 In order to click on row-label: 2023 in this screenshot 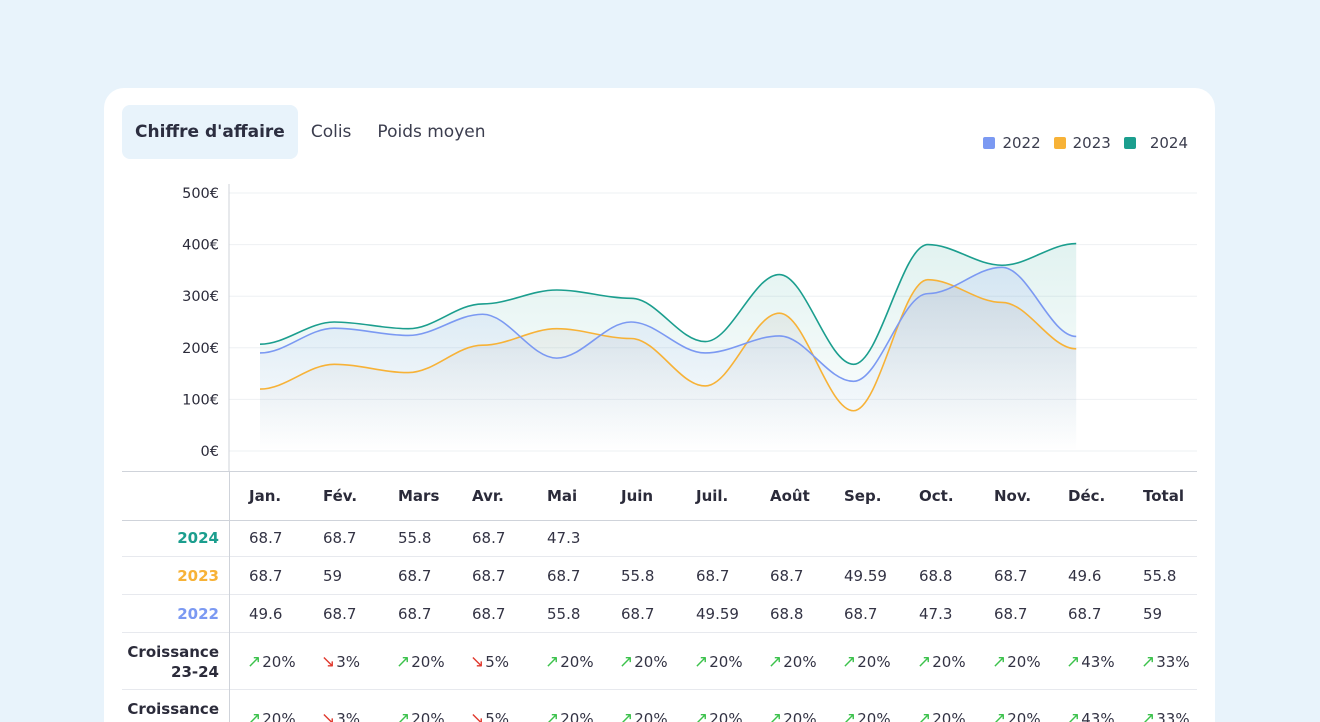, I will do `click(198, 576)`.